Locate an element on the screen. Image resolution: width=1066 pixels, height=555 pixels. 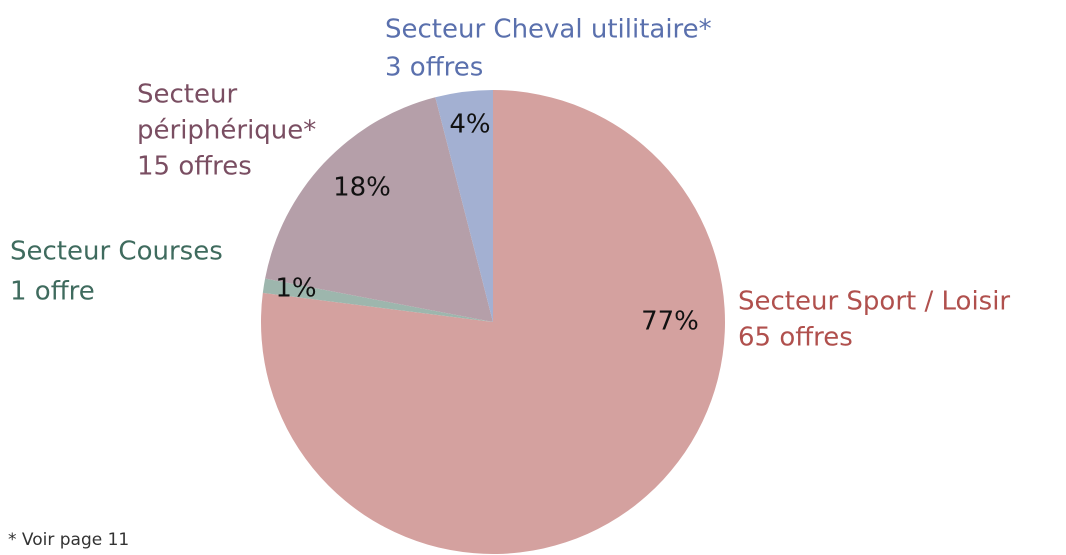
data-label: 4% is located at coordinates (469, 125).